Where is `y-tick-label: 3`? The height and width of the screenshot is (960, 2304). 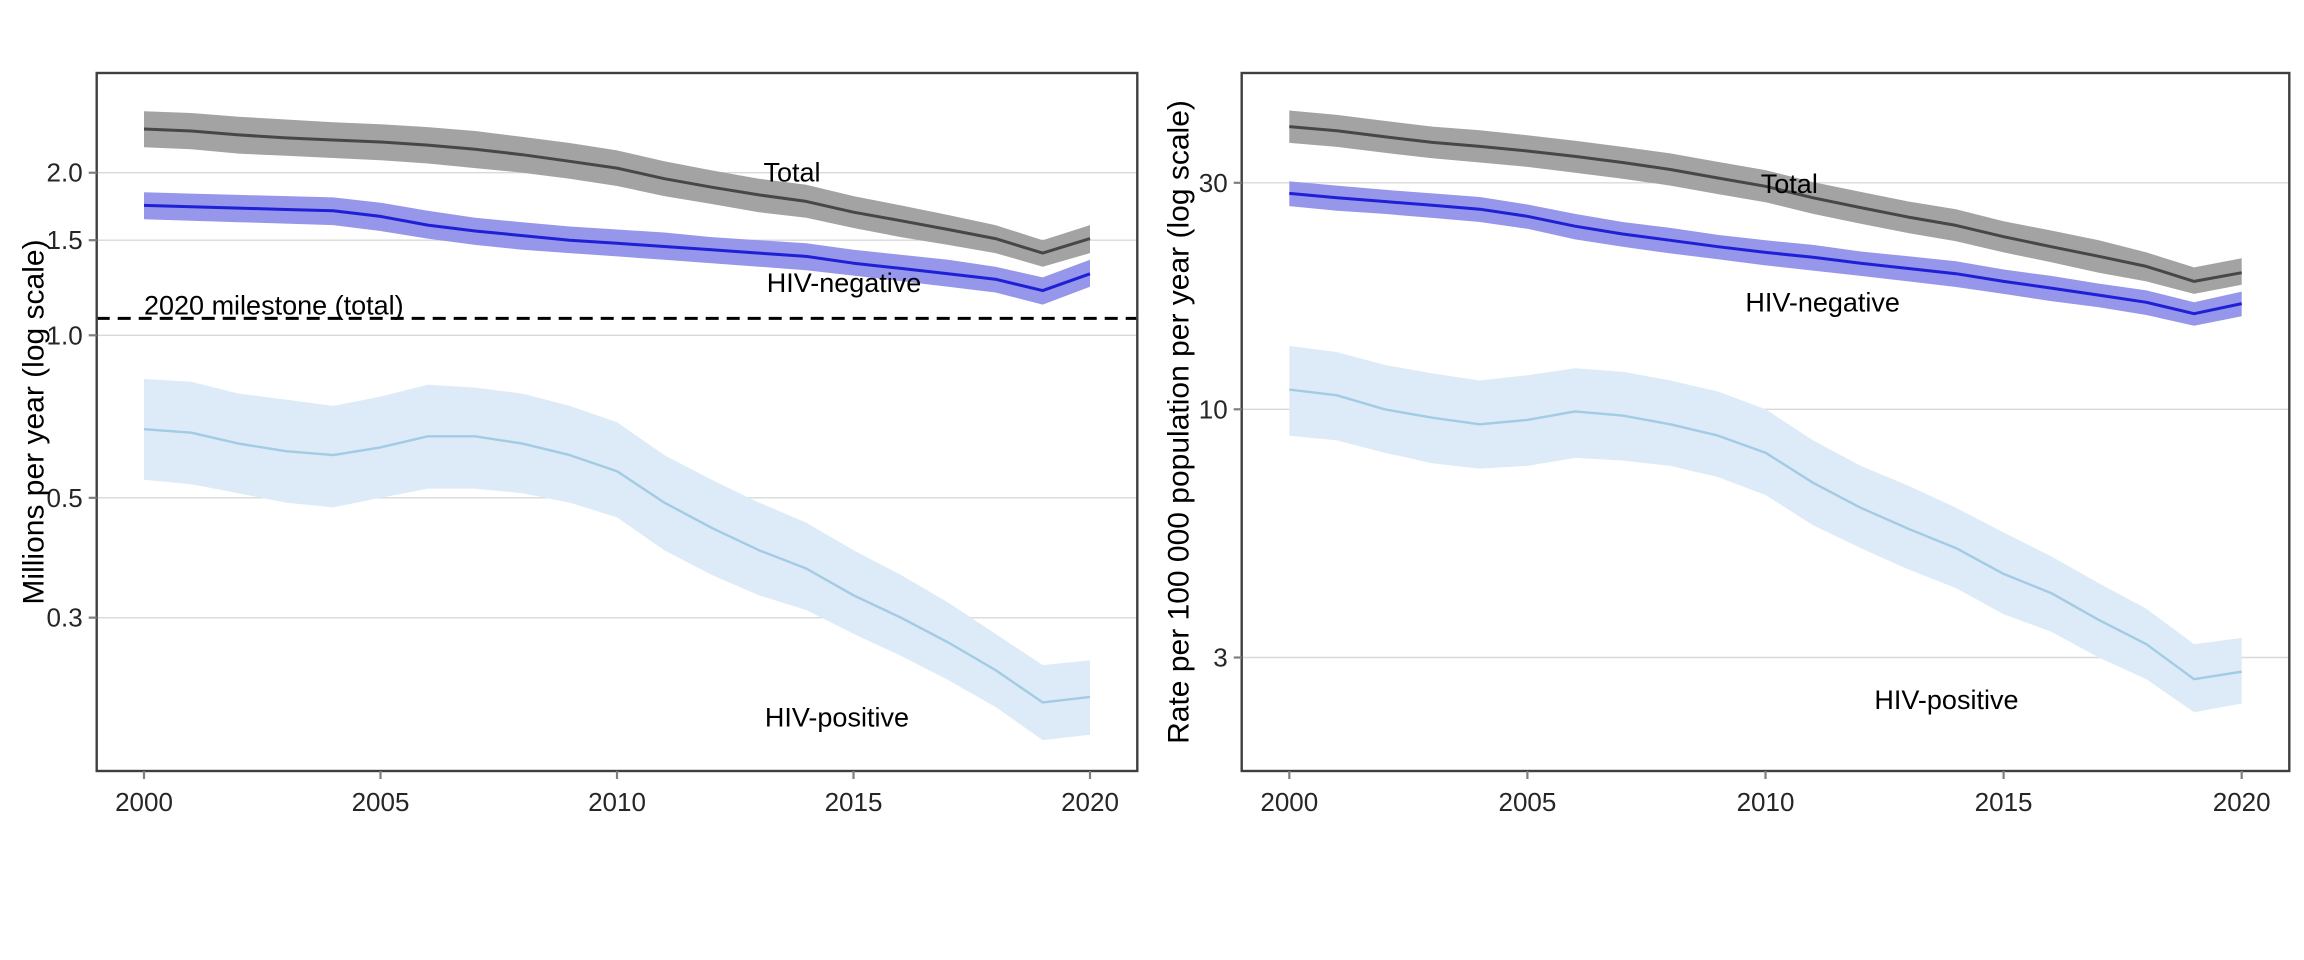 y-tick-label: 3 is located at coordinates (1220, 658).